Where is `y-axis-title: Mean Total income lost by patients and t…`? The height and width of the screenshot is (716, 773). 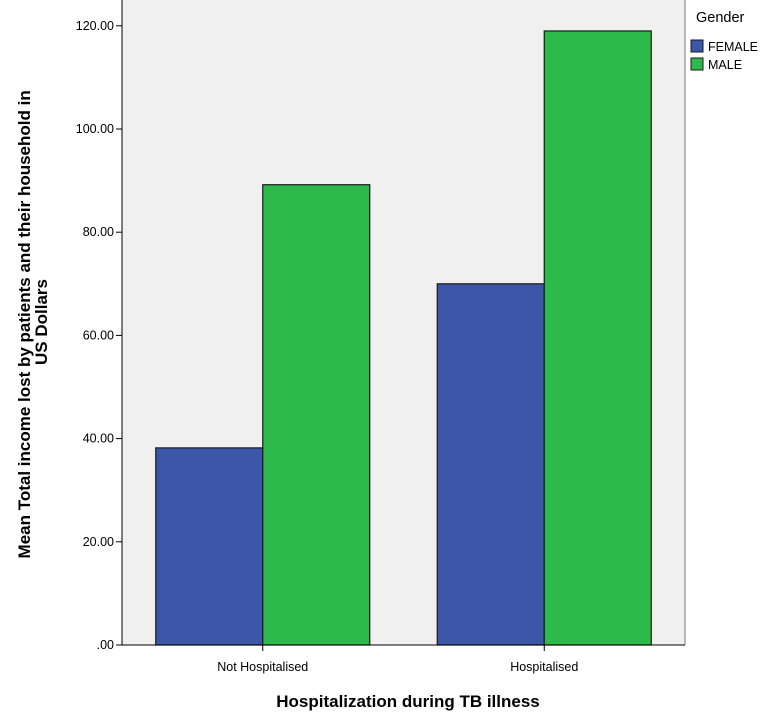
y-axis-title: Mean Total income lost by patients and t… is located at coordinates (33, 322).